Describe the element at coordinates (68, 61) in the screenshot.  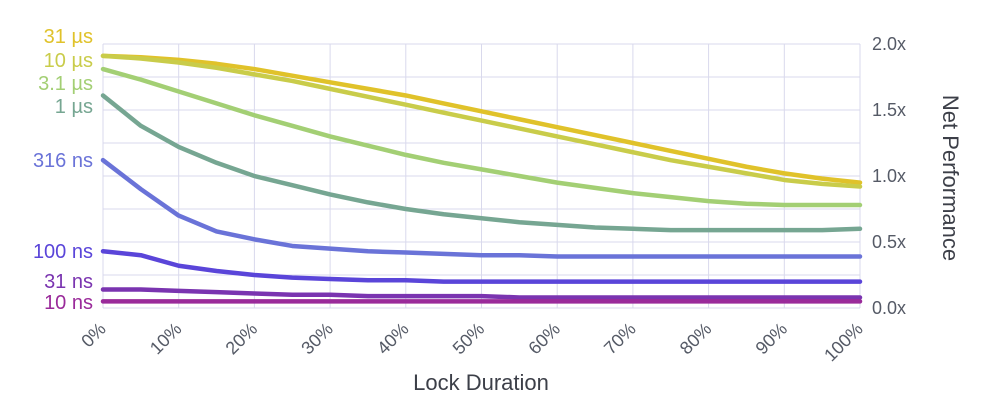
I see `series-label: 10 µs` at that location.